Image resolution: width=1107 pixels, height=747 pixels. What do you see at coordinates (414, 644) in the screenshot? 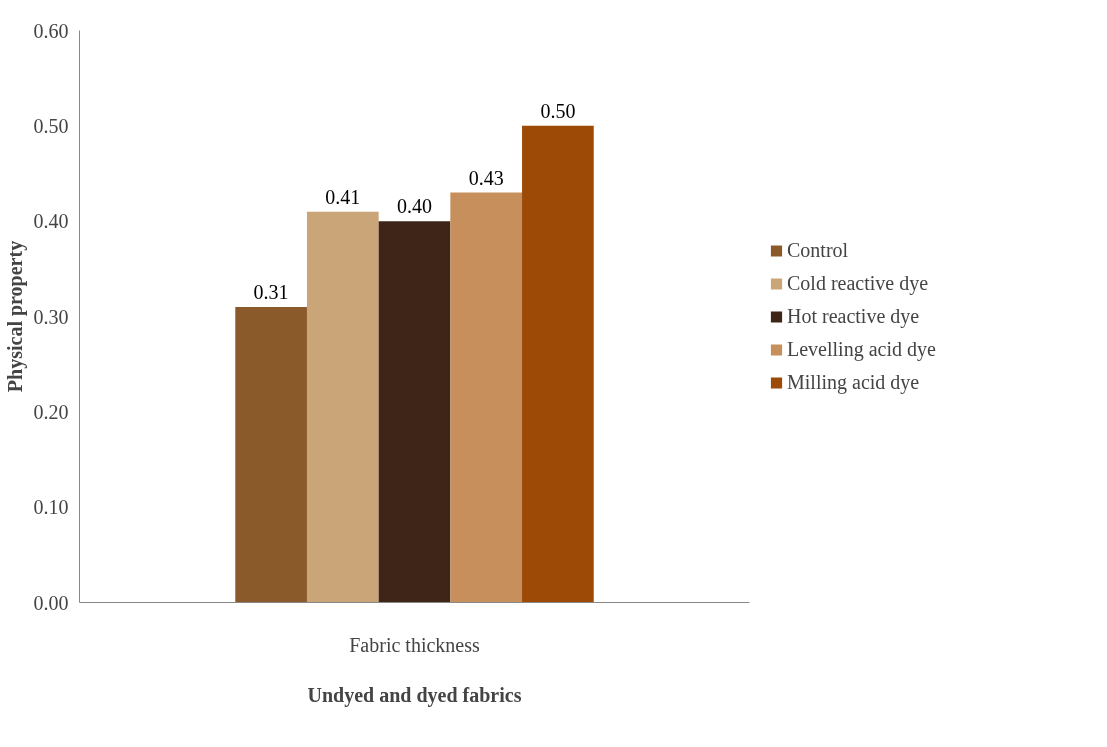
I see `x-tick-label: Fabric thickness` at bounding box center [414, 644].